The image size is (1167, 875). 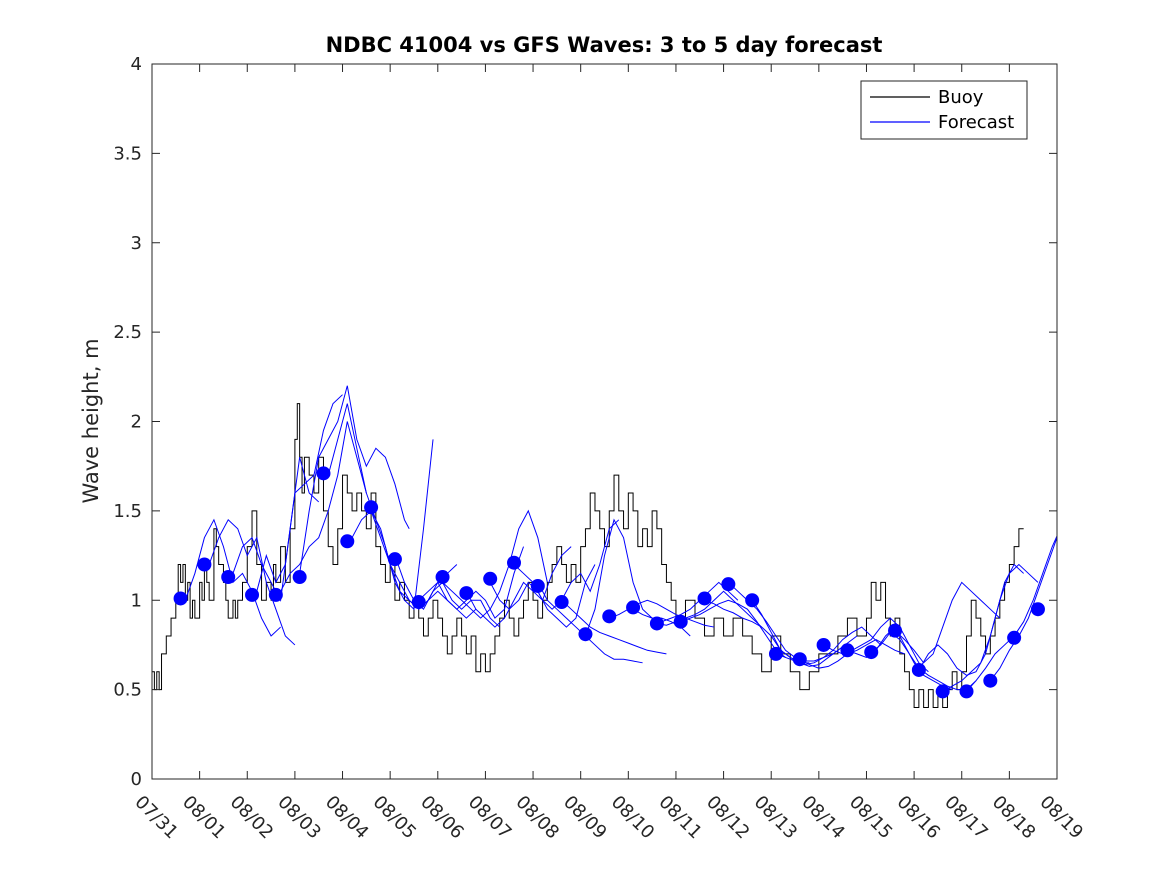 What do you see at coordinates (127, 153) in the screenshot?
I see `y-tick-label: 3.5` at bounding box center [127, 153].